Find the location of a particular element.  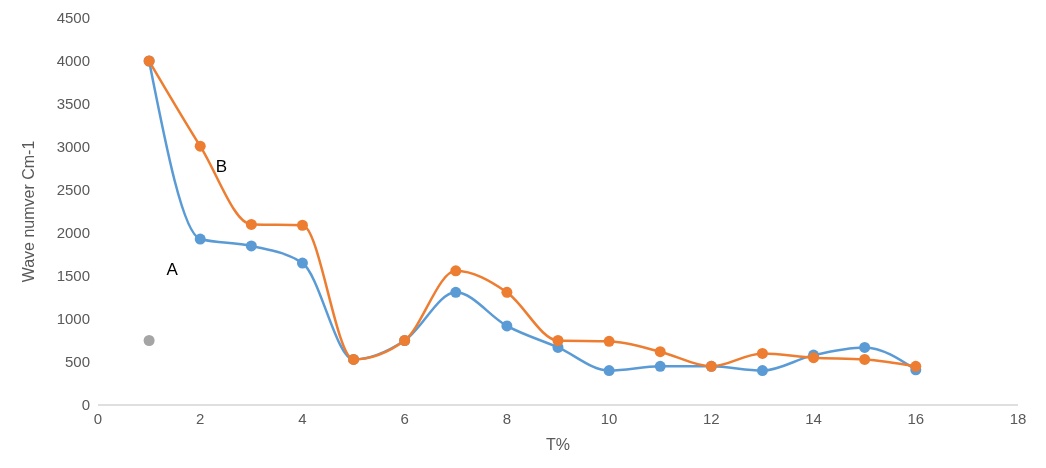

y-tick-label: 4000 is located at coordinates (73, 61).